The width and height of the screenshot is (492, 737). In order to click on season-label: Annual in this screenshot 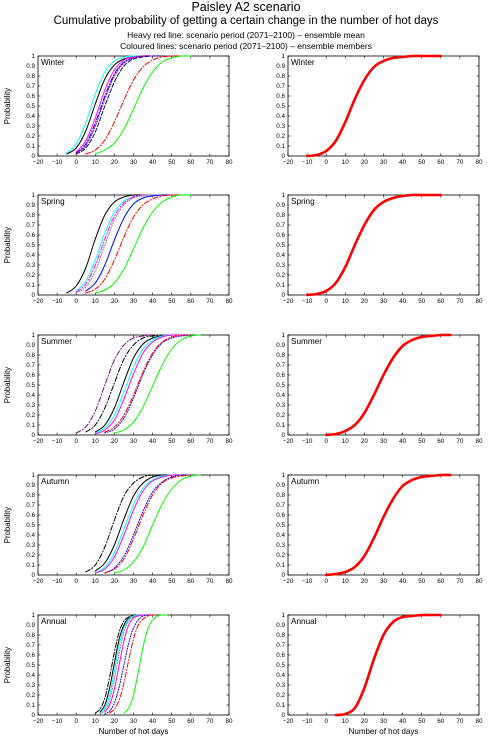, I will do `click(304, 621)`.